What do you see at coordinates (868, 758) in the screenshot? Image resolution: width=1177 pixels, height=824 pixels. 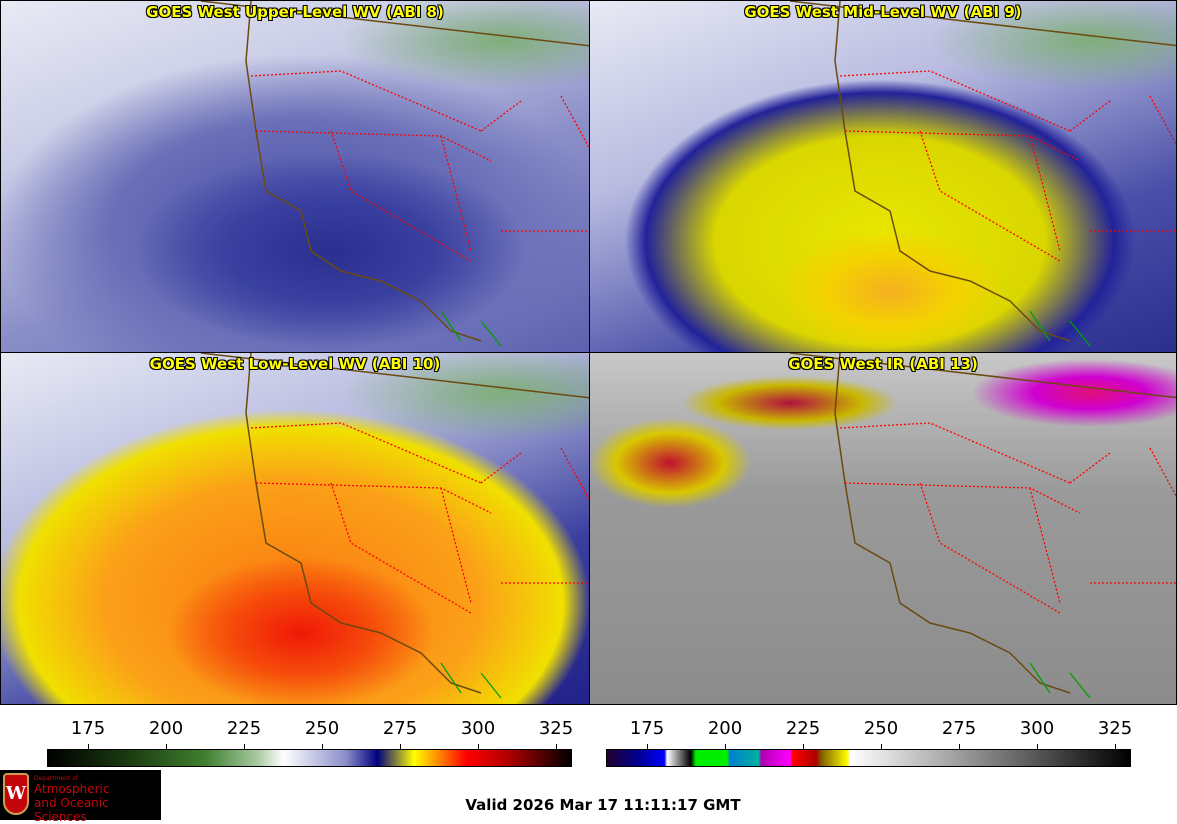 I see `ir-colorbar` at bounding box center [868, 758].